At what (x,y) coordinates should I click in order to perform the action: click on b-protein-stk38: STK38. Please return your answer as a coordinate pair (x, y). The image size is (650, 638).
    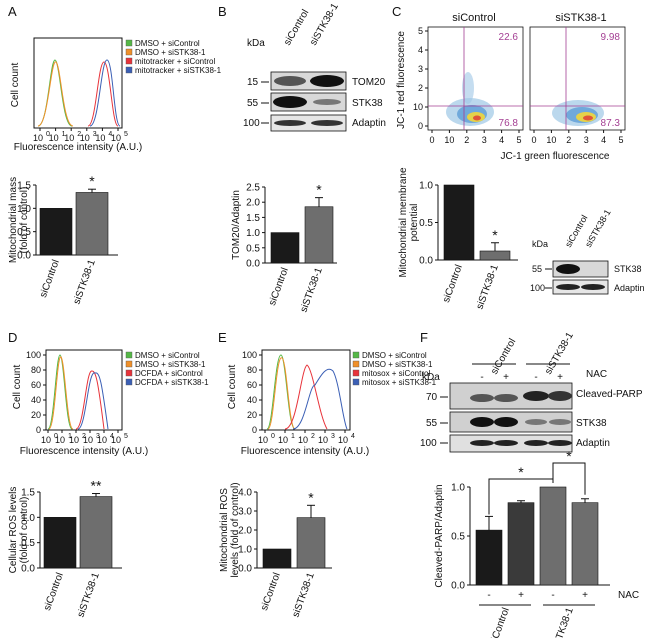
    Looking at the image, I should click on (367, 103).